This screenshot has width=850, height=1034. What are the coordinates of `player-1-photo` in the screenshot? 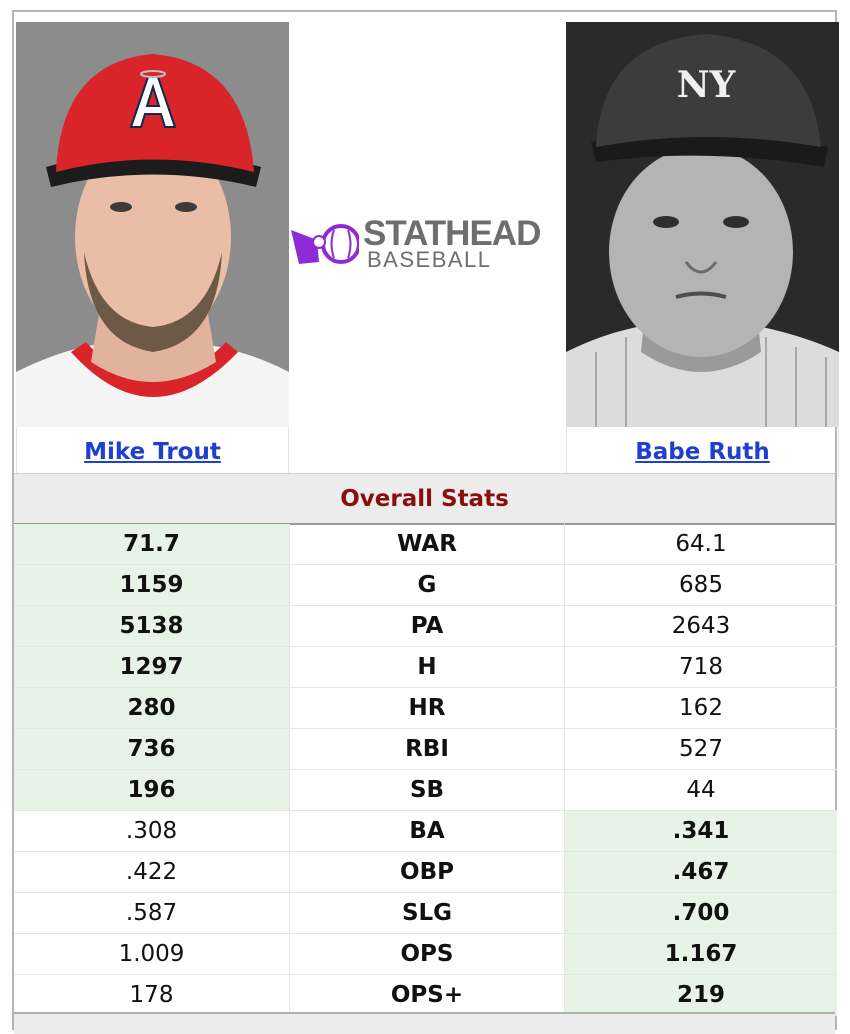 It's located at (152, 224).